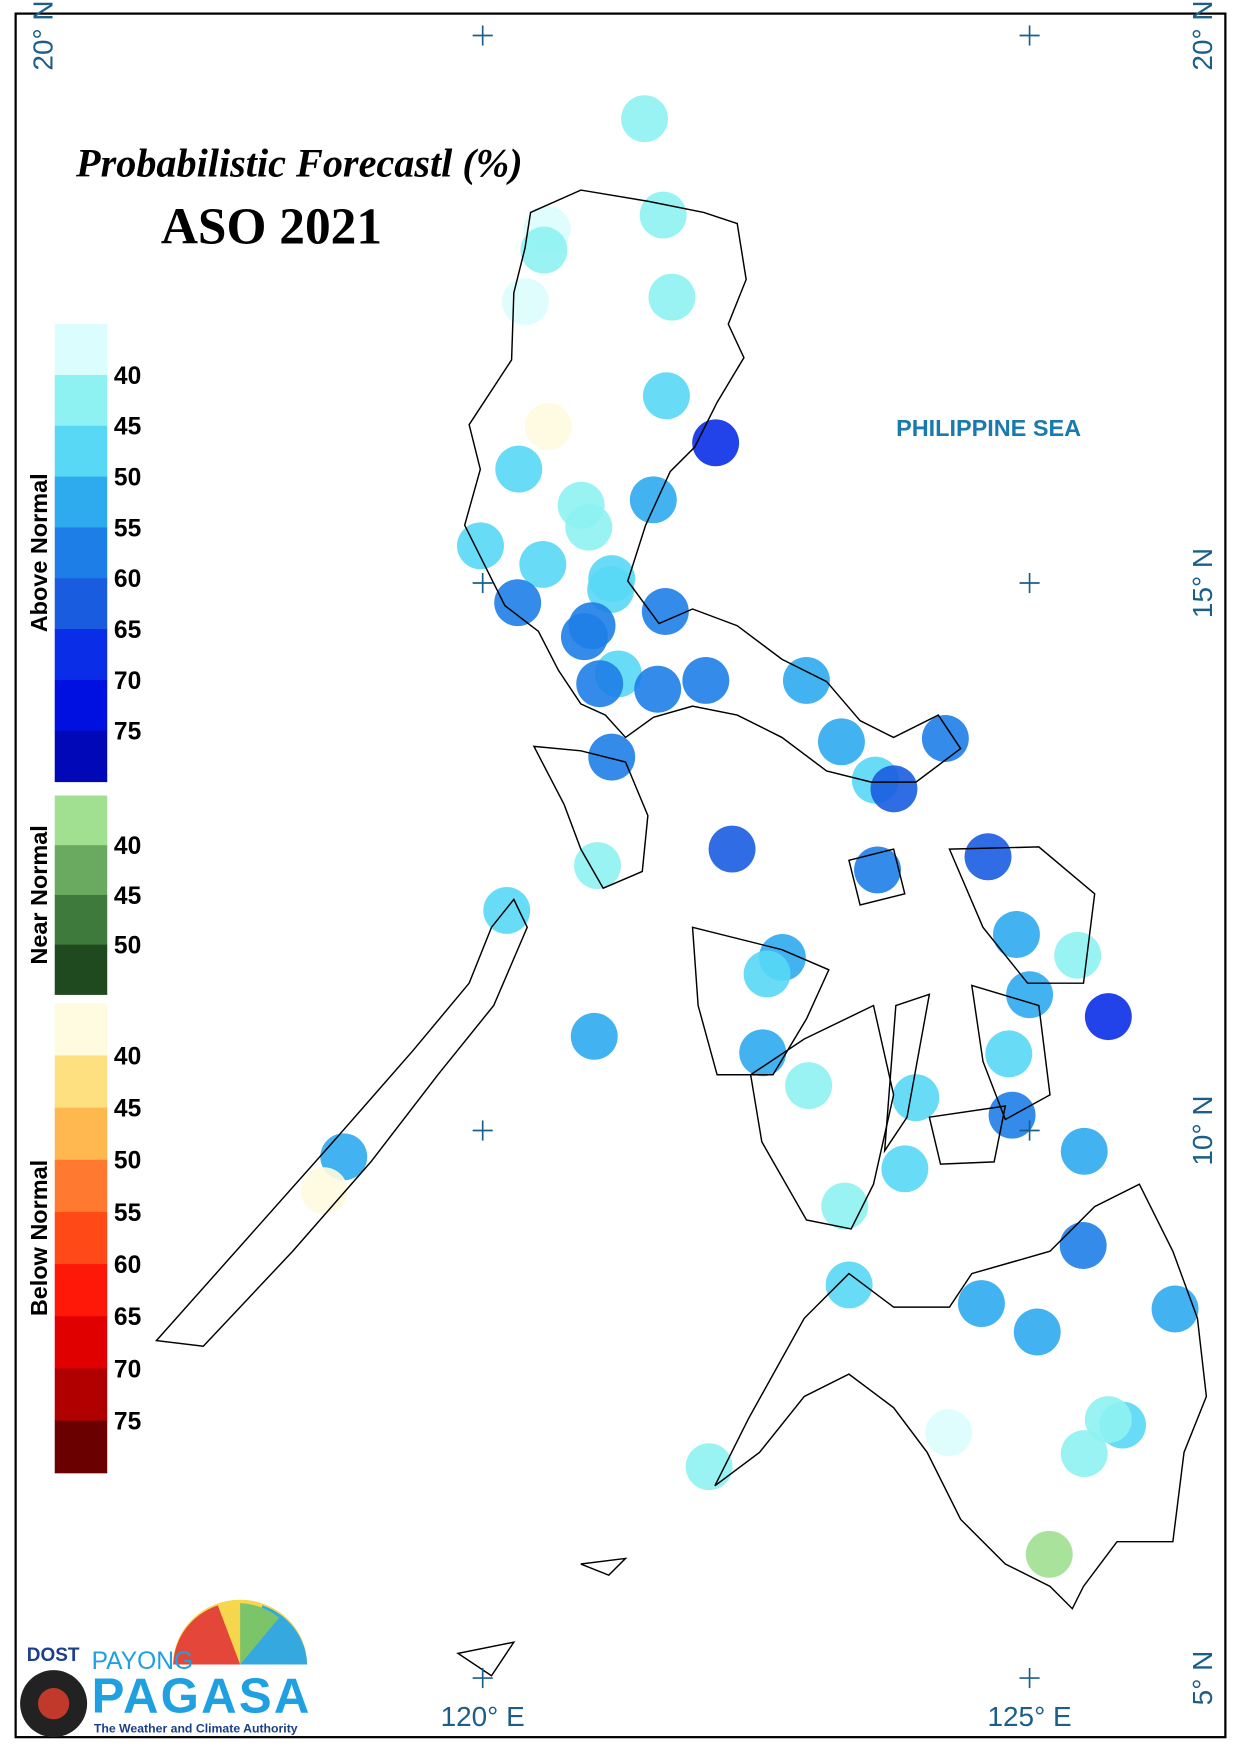 The height and width of the screenshot is (1753, 1241). Describe the element at coordinates (39, 1238) in the screenshot. I see `legend-category: Below Normal` at that location.